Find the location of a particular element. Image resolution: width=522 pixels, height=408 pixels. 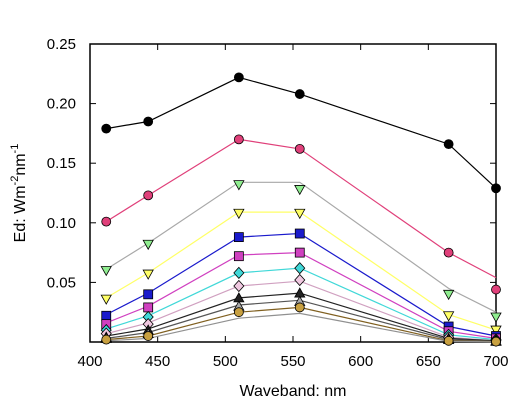

y-tick-label: 0.25 is located at coordinates (61, 44).